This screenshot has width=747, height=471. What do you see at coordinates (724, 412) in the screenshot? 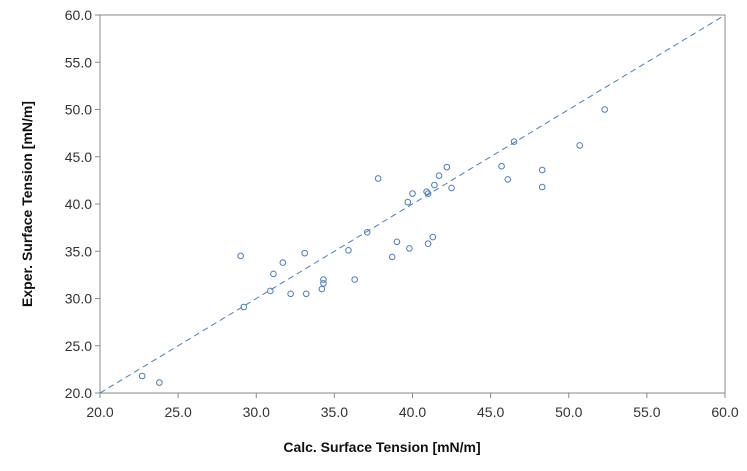
I see `x-tick-label: 60.0` at bounding box center [724, 412].